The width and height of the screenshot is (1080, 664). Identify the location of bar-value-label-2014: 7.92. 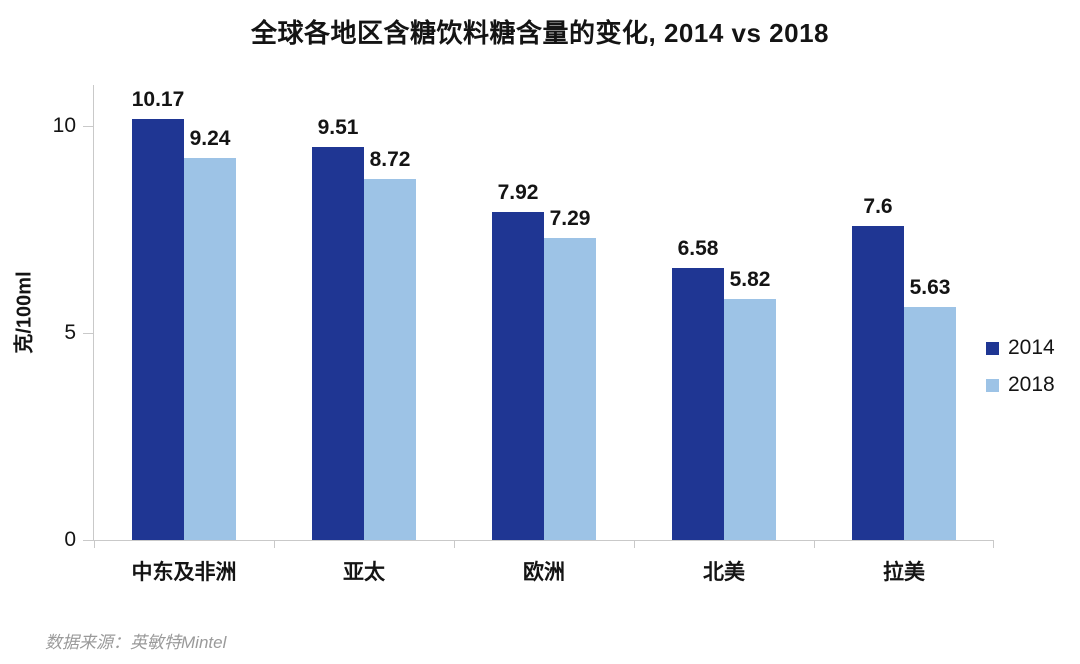
(518, 192).